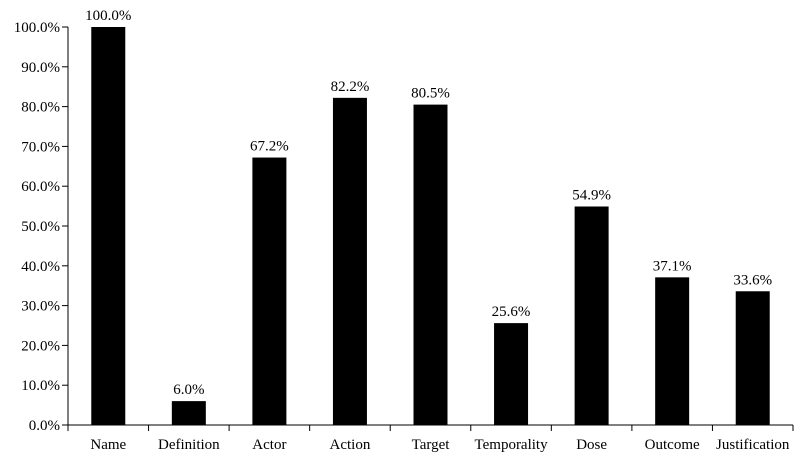 The height and width of the screenshot is (461, 800). Describe the element at coordinates (512, 445) in the screenshot. I see `category-label: Temporality` at that location.